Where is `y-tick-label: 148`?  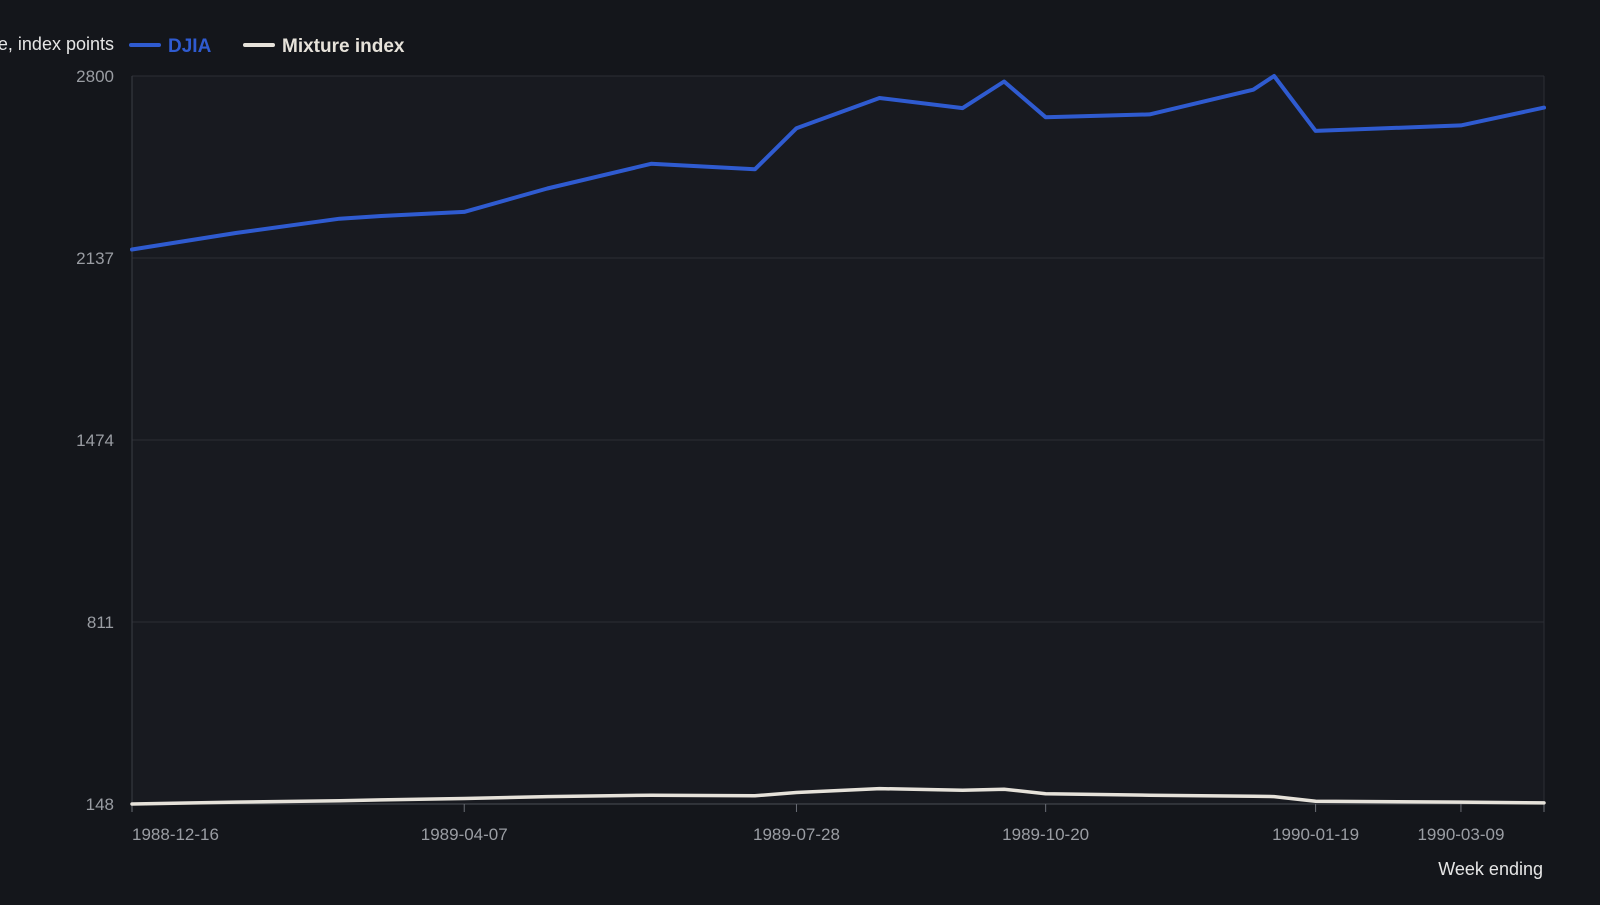 y-tick-label: 148 is located at coordinates (100, 804).